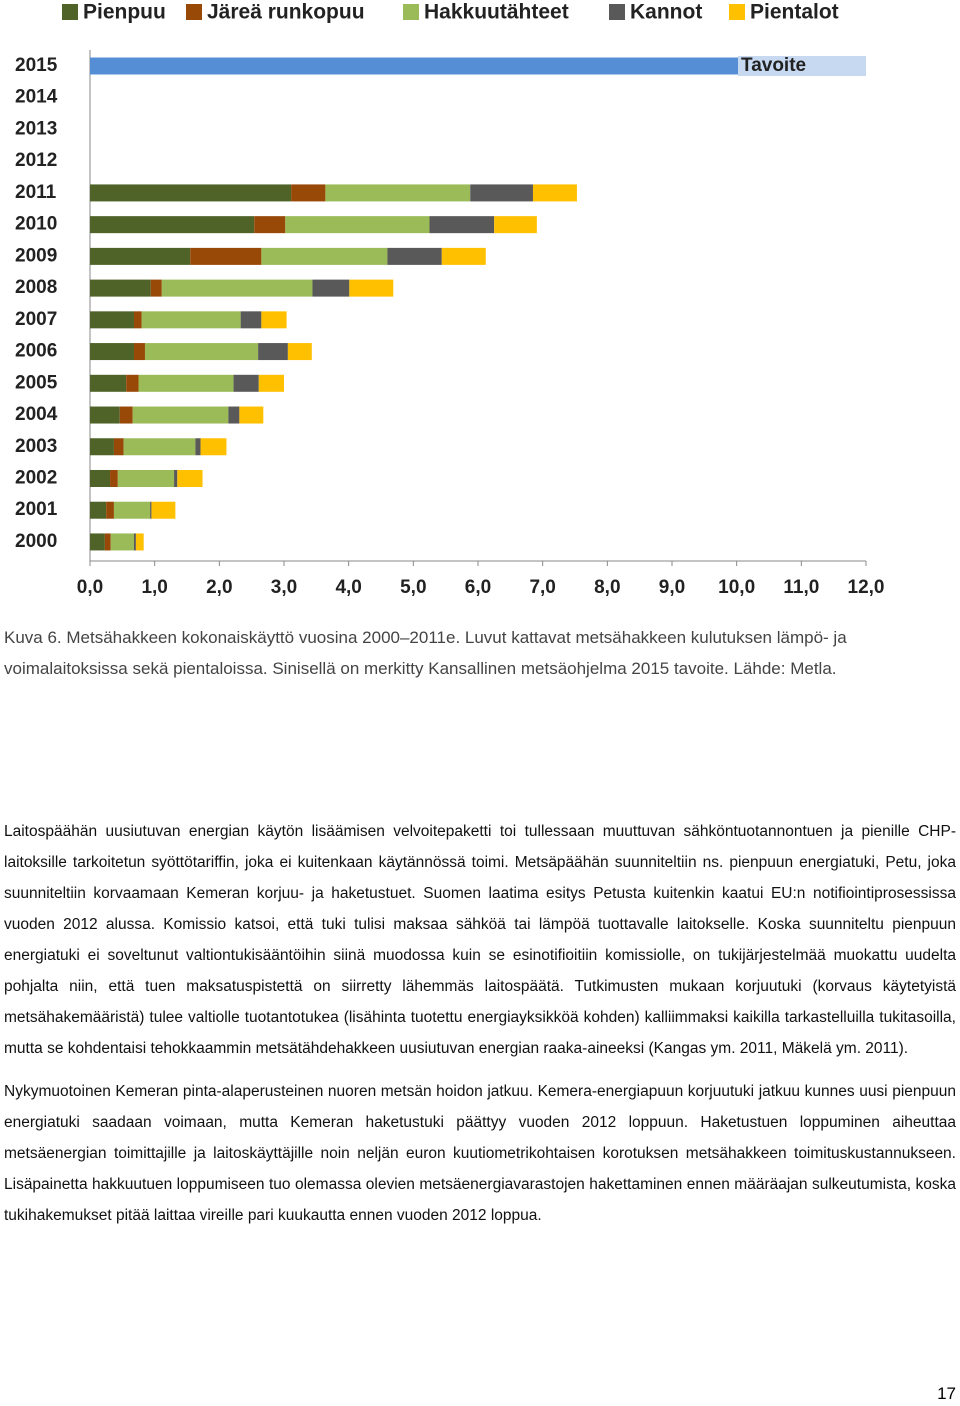 Image resolution: width=960 pixels, height=1406 pixels. What do you see at coordinates (36, 446) in the screenshot?
I see `y-tick-label: 2003` at bounding box center [36, 446].